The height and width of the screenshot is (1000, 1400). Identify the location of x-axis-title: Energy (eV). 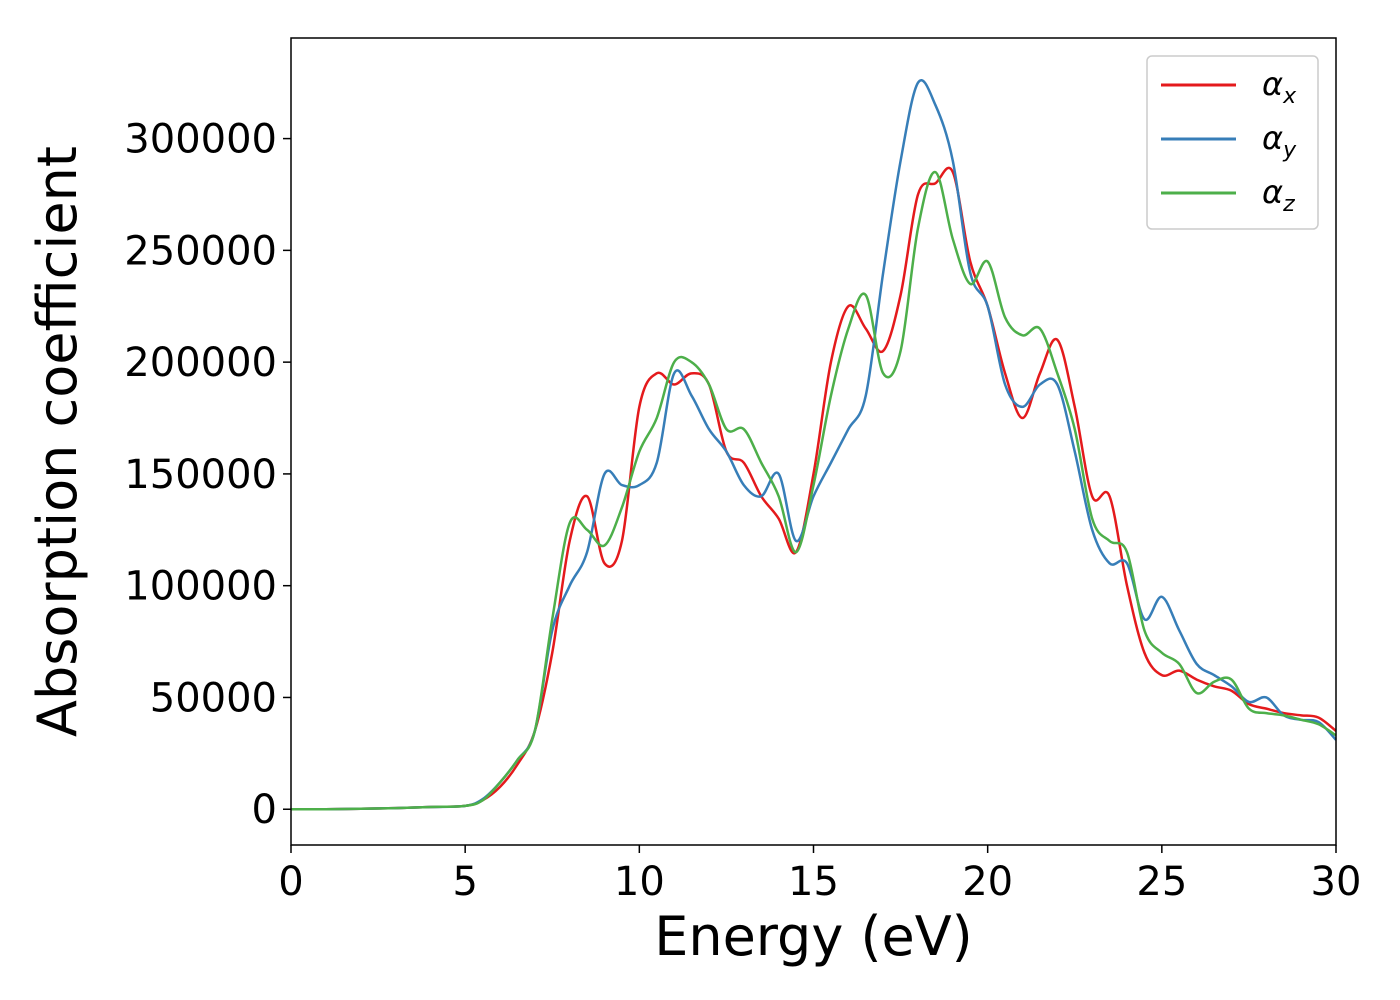
(813, 936).